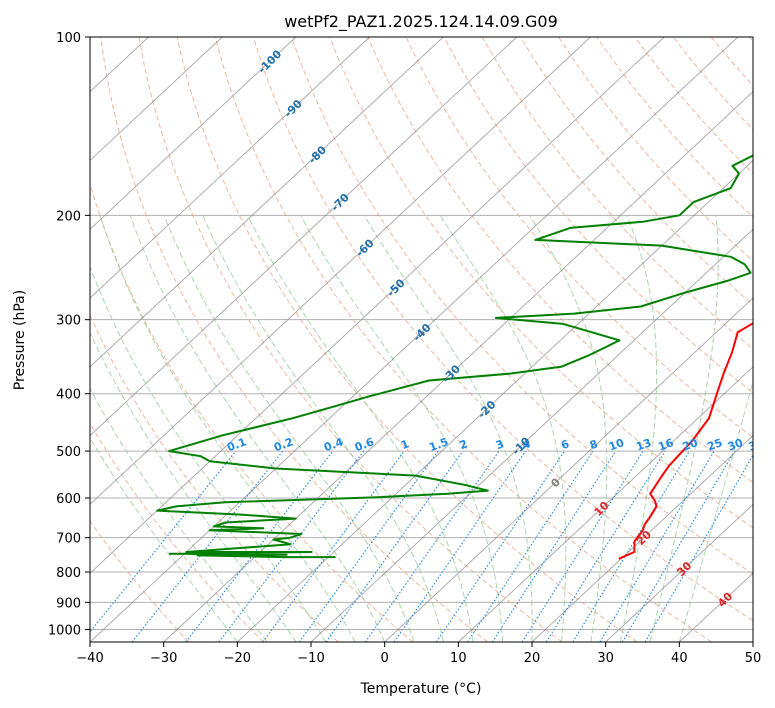 The height and width of the screenshot is (708, 775). I want to click on x-tick-label: 30, so click(605, 658).